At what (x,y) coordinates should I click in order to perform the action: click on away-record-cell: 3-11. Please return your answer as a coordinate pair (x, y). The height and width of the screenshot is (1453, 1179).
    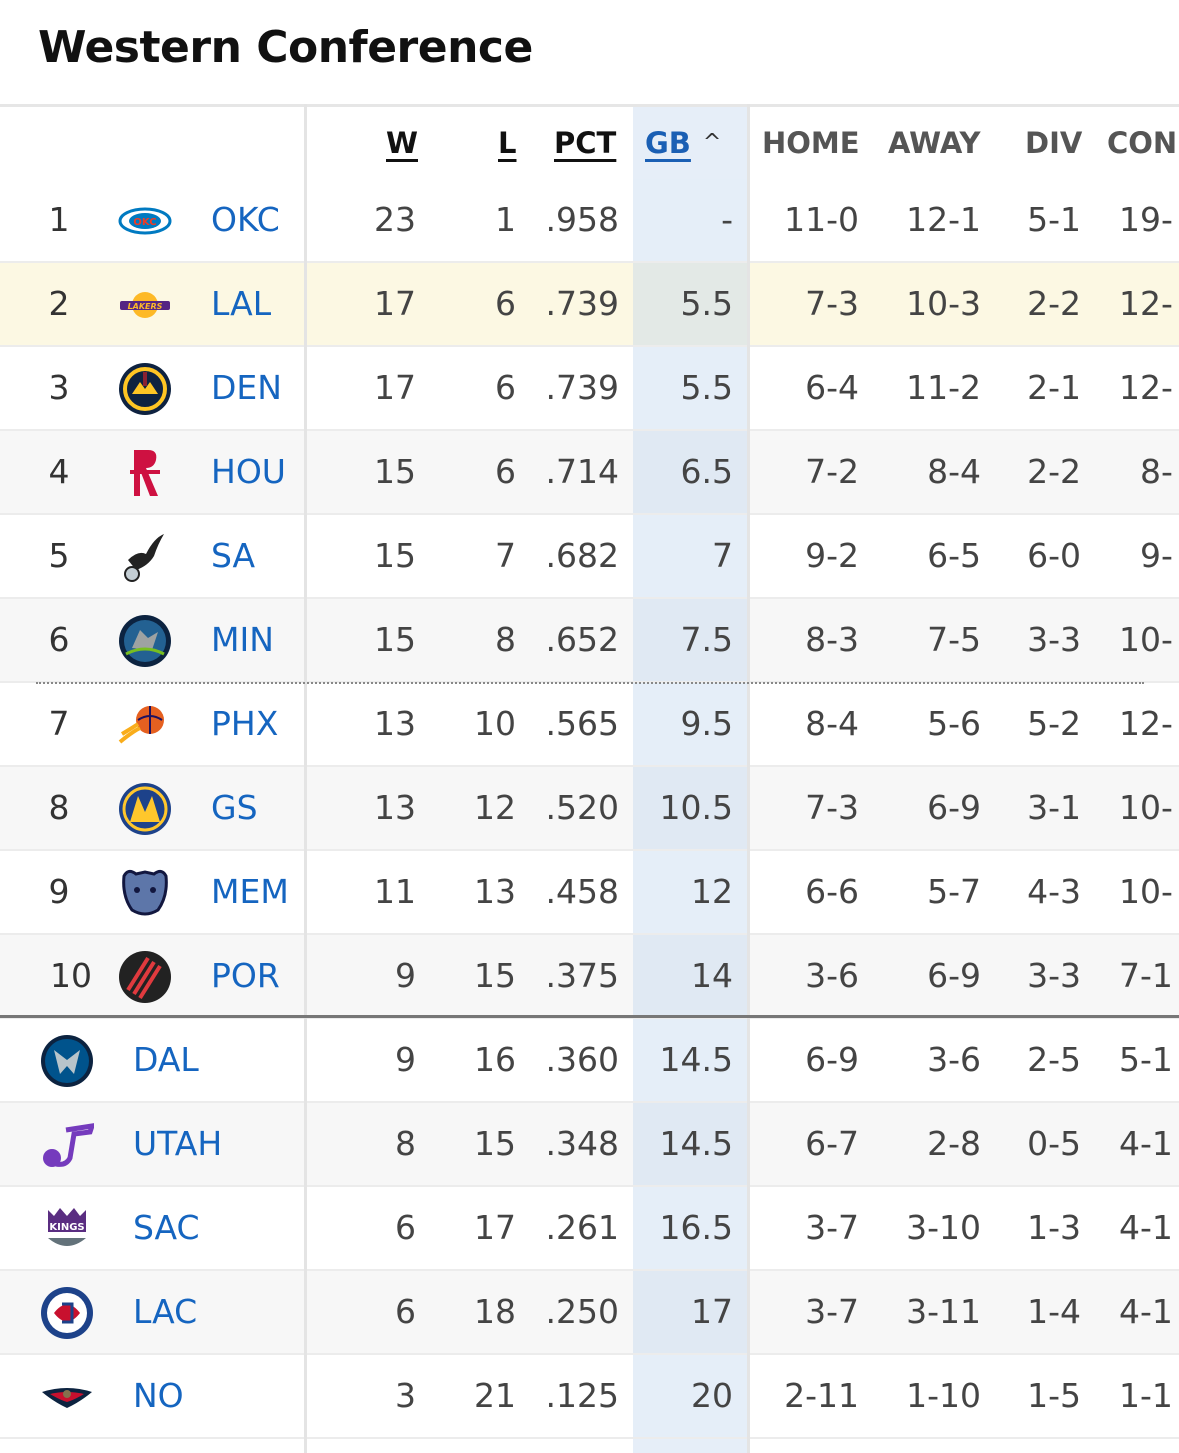
    Looking at the image, I should click on (943, 1311).